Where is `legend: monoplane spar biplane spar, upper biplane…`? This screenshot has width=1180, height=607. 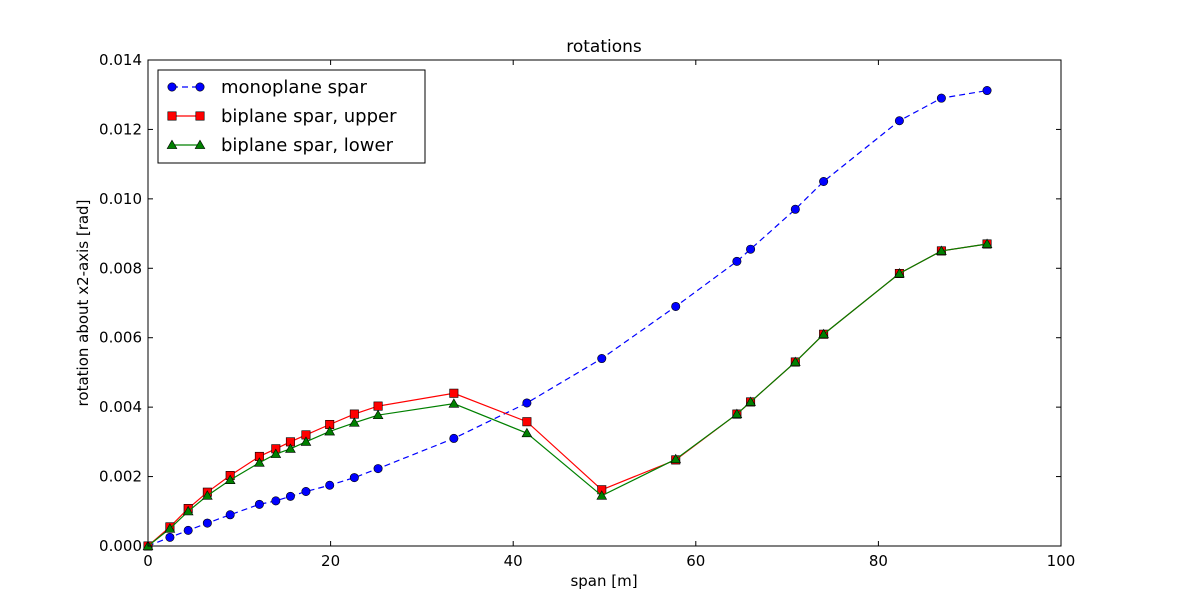
legend: monoplane spar biplane spar, upper biplane… is located at coordinates (291, 116).